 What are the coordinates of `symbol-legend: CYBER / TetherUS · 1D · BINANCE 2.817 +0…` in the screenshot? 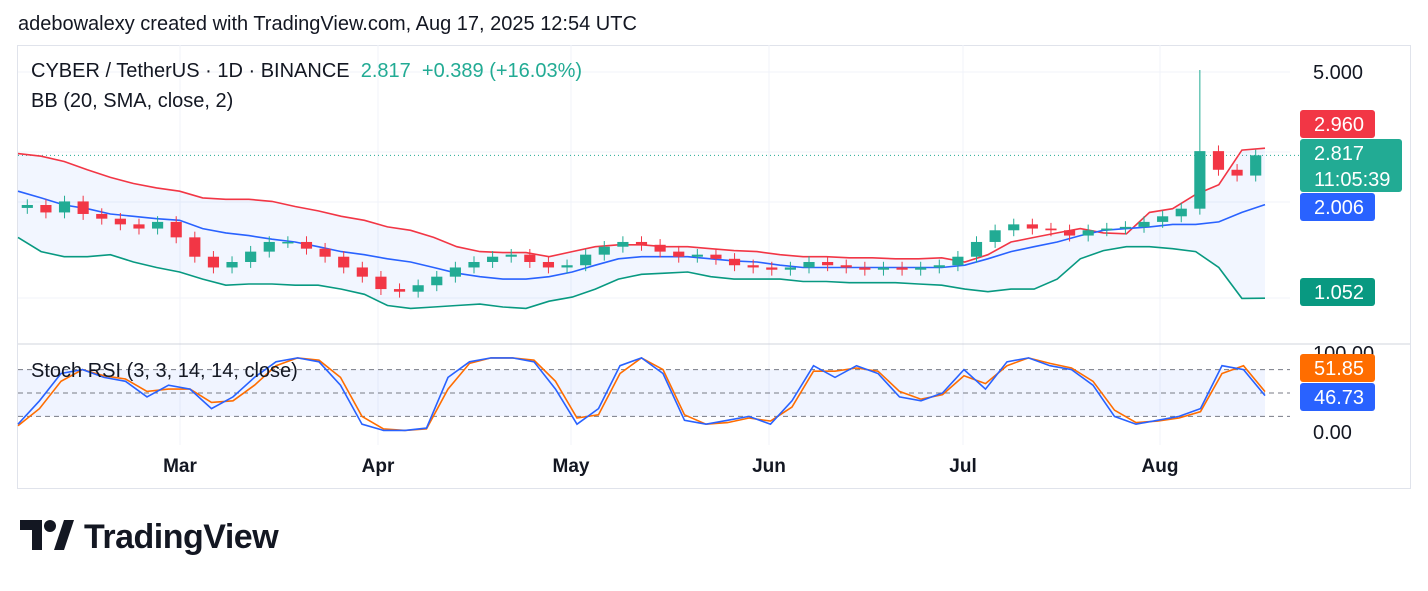 It's located at (306, 71).